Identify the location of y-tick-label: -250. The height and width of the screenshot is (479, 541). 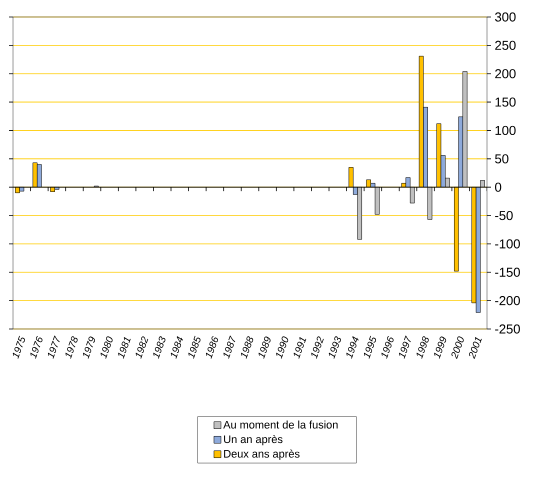
(507, 329).